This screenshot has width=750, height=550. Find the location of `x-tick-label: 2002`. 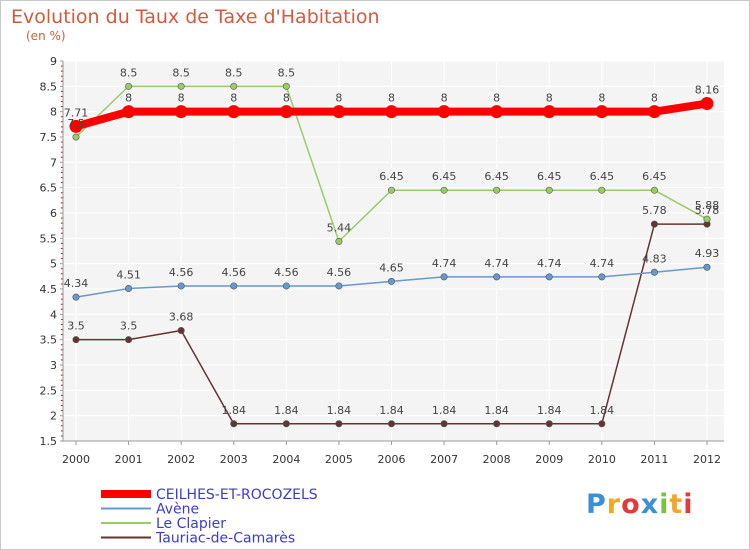

x-tick-label: 2002 is located at coordinates (181, 459).